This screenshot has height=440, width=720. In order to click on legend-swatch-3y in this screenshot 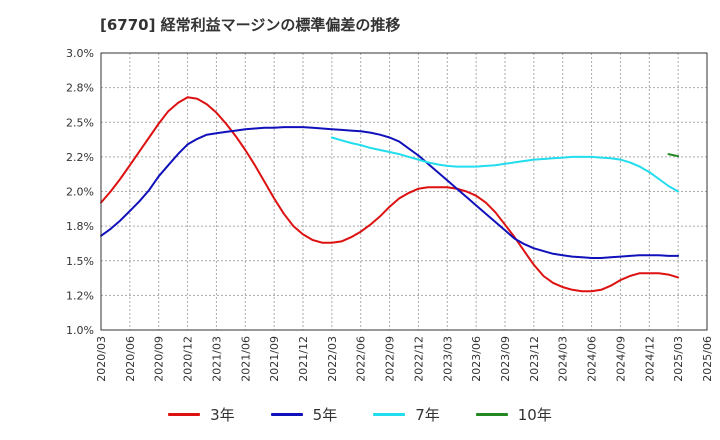, I will do `click(184, 414)`.